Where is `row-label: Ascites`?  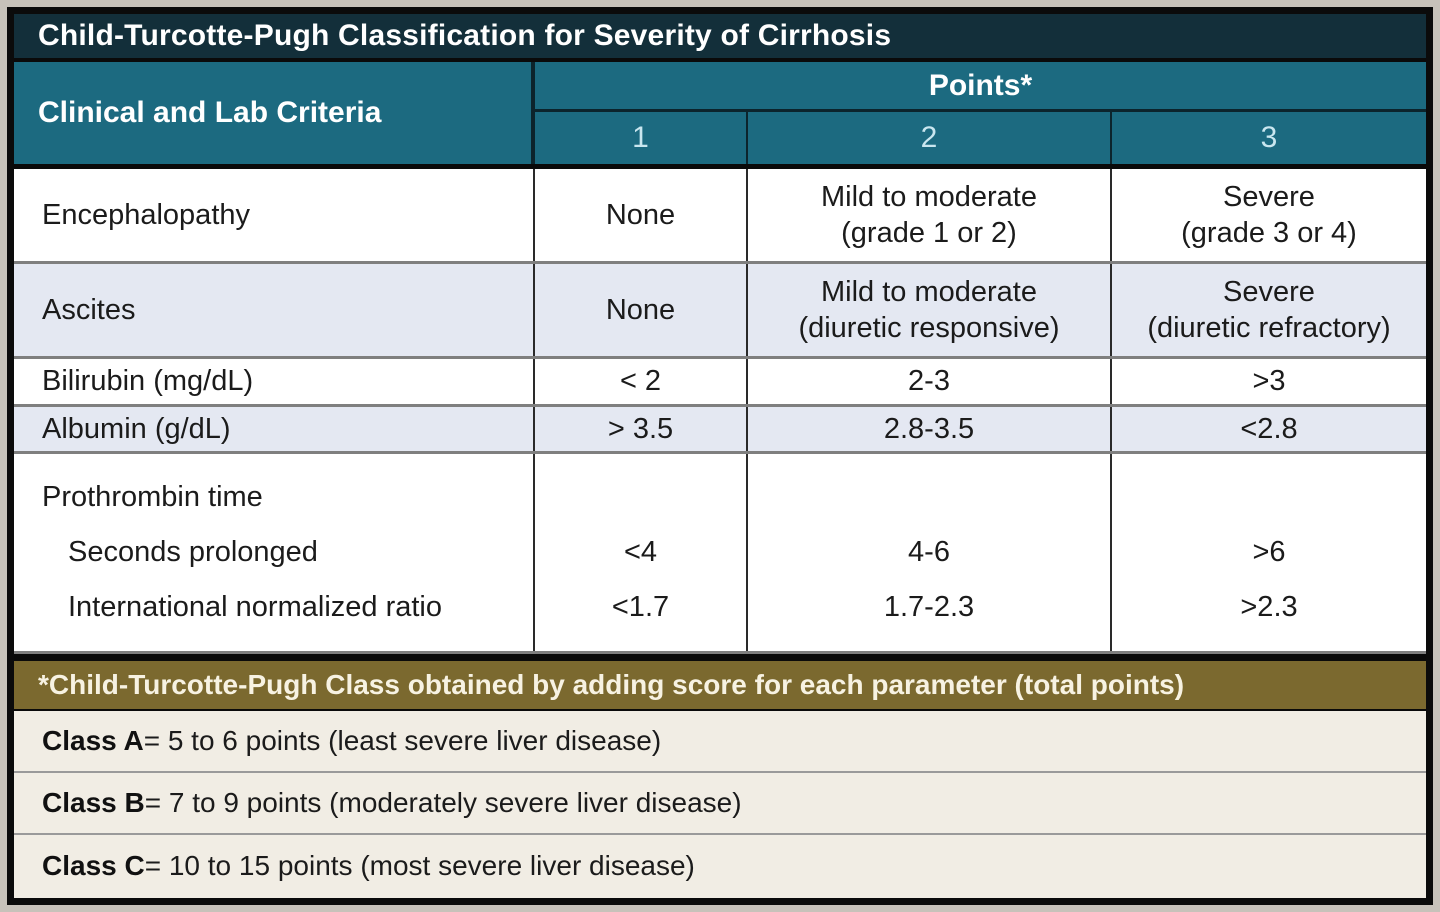
row-label: Ascites is located at coordinates (274, 310).